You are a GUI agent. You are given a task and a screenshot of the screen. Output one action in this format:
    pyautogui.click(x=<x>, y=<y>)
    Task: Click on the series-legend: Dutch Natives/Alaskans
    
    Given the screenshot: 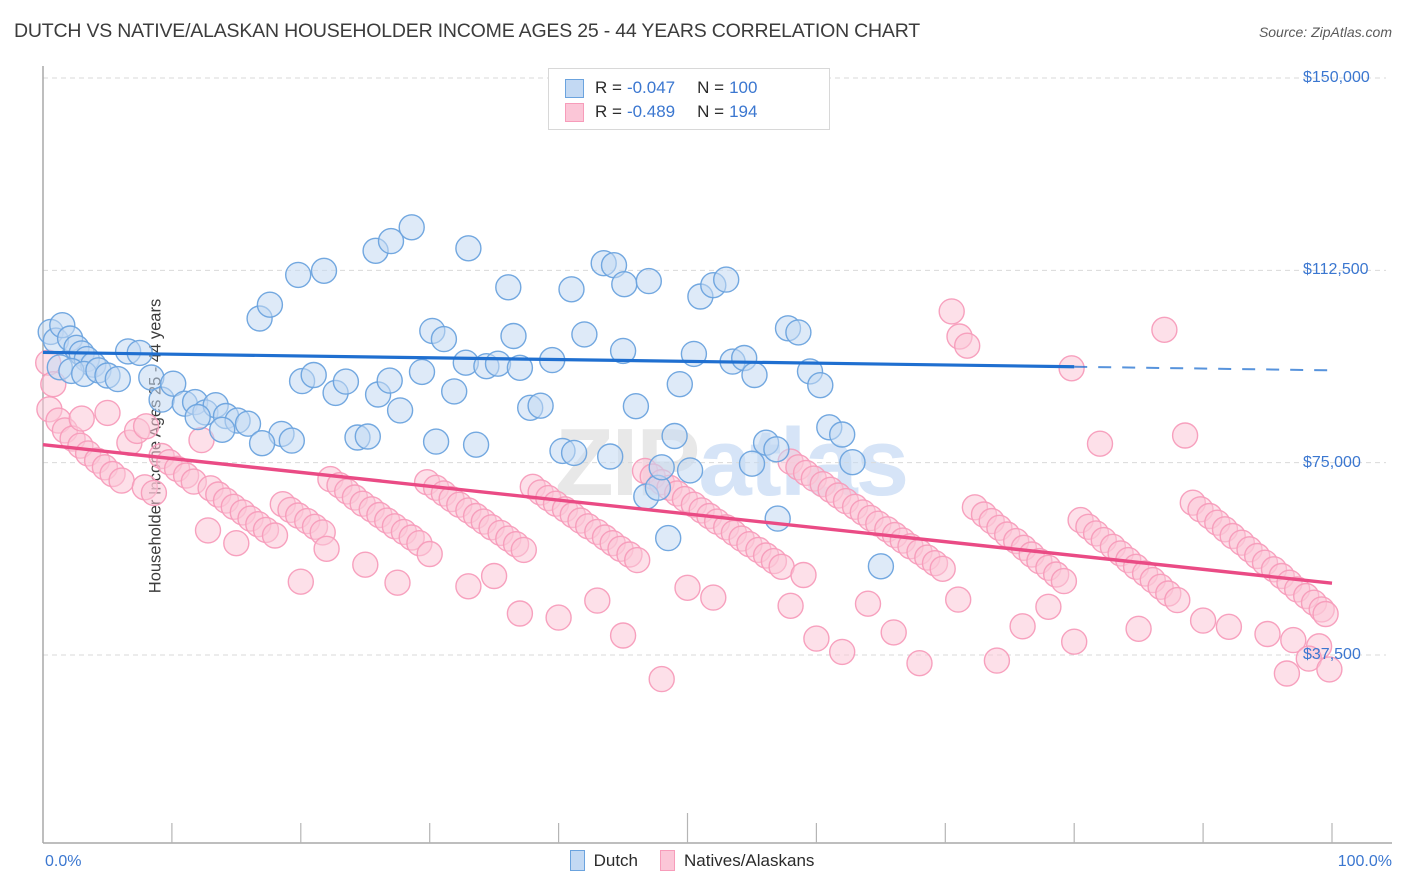 What is the action you would take?
    pyautogui.click(x=703, y=860)
    